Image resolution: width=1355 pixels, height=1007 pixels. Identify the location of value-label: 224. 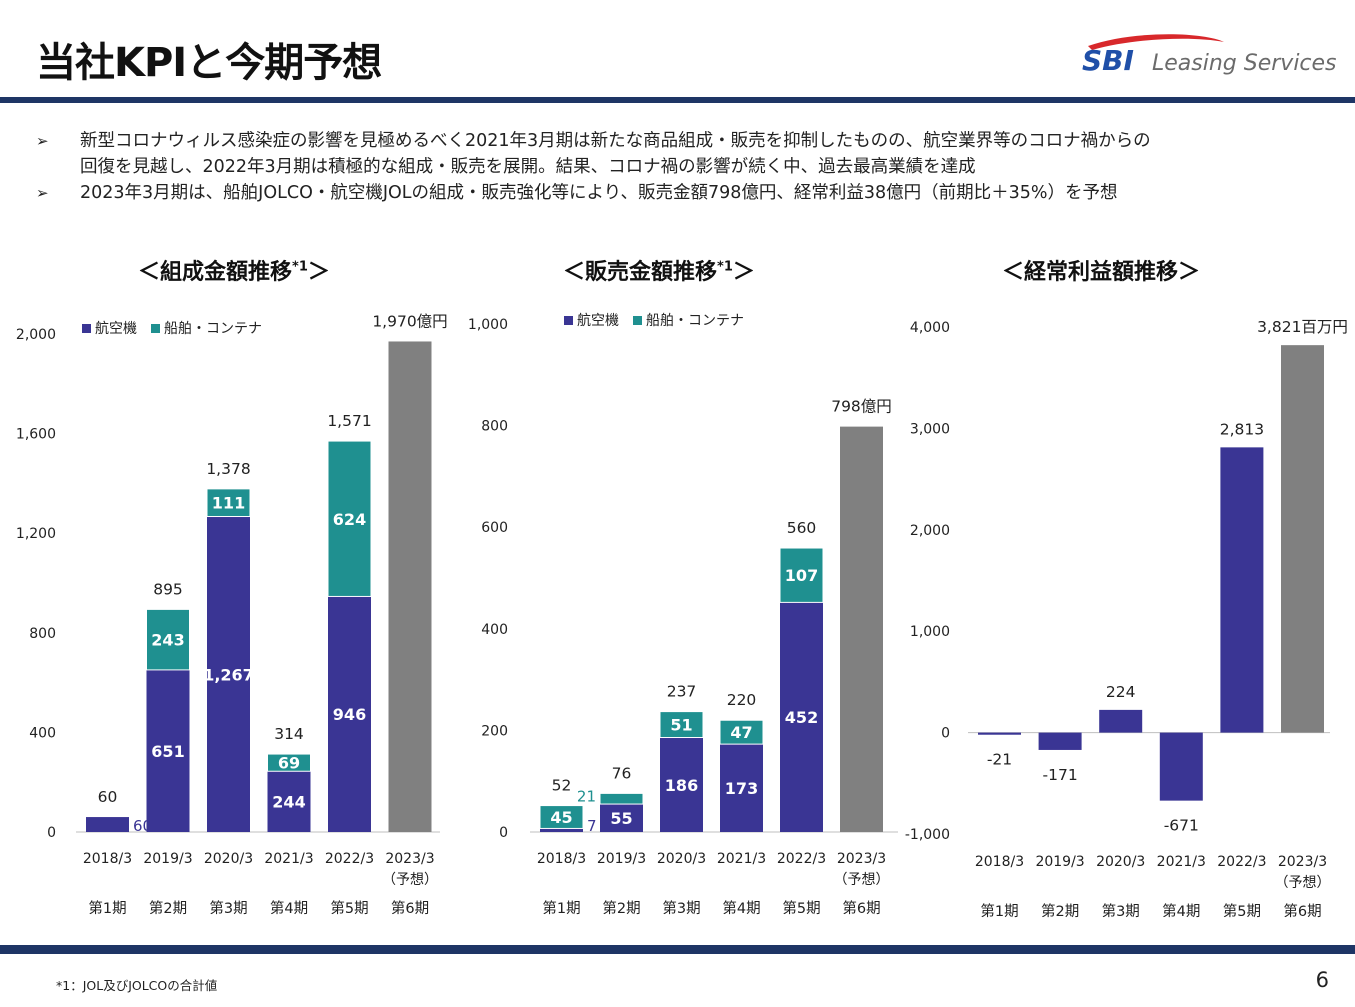
(1121, 692).